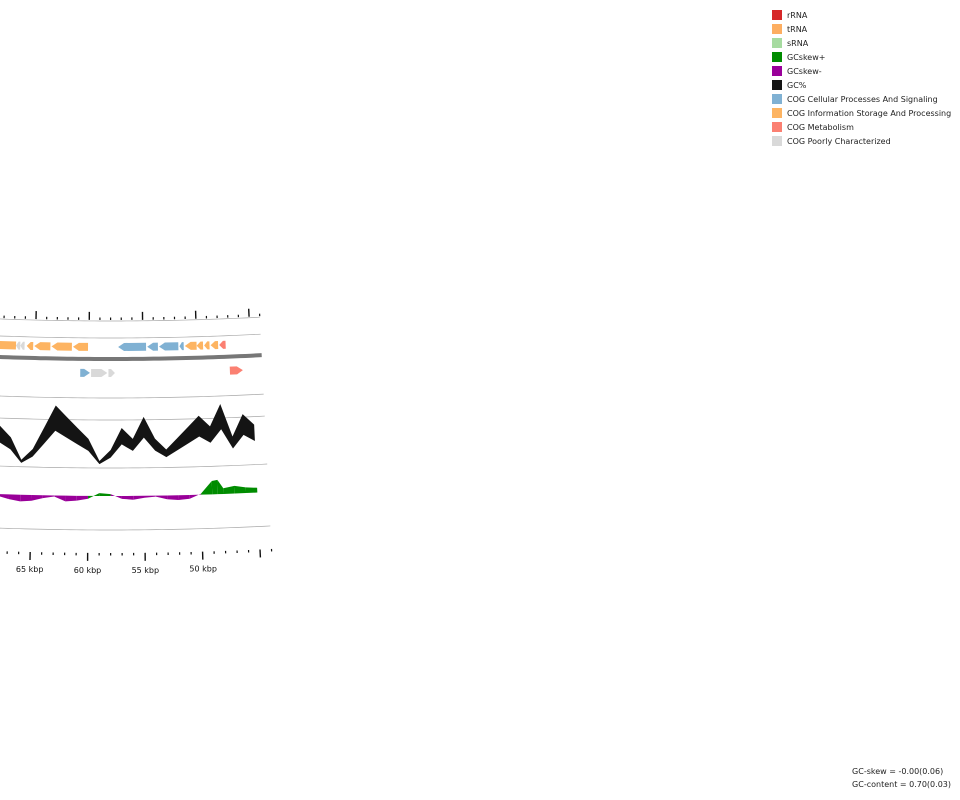 The height and width of the screenshot is (800, 960). I want to click on legend-label: COG Metabolism, so click(820, 127).